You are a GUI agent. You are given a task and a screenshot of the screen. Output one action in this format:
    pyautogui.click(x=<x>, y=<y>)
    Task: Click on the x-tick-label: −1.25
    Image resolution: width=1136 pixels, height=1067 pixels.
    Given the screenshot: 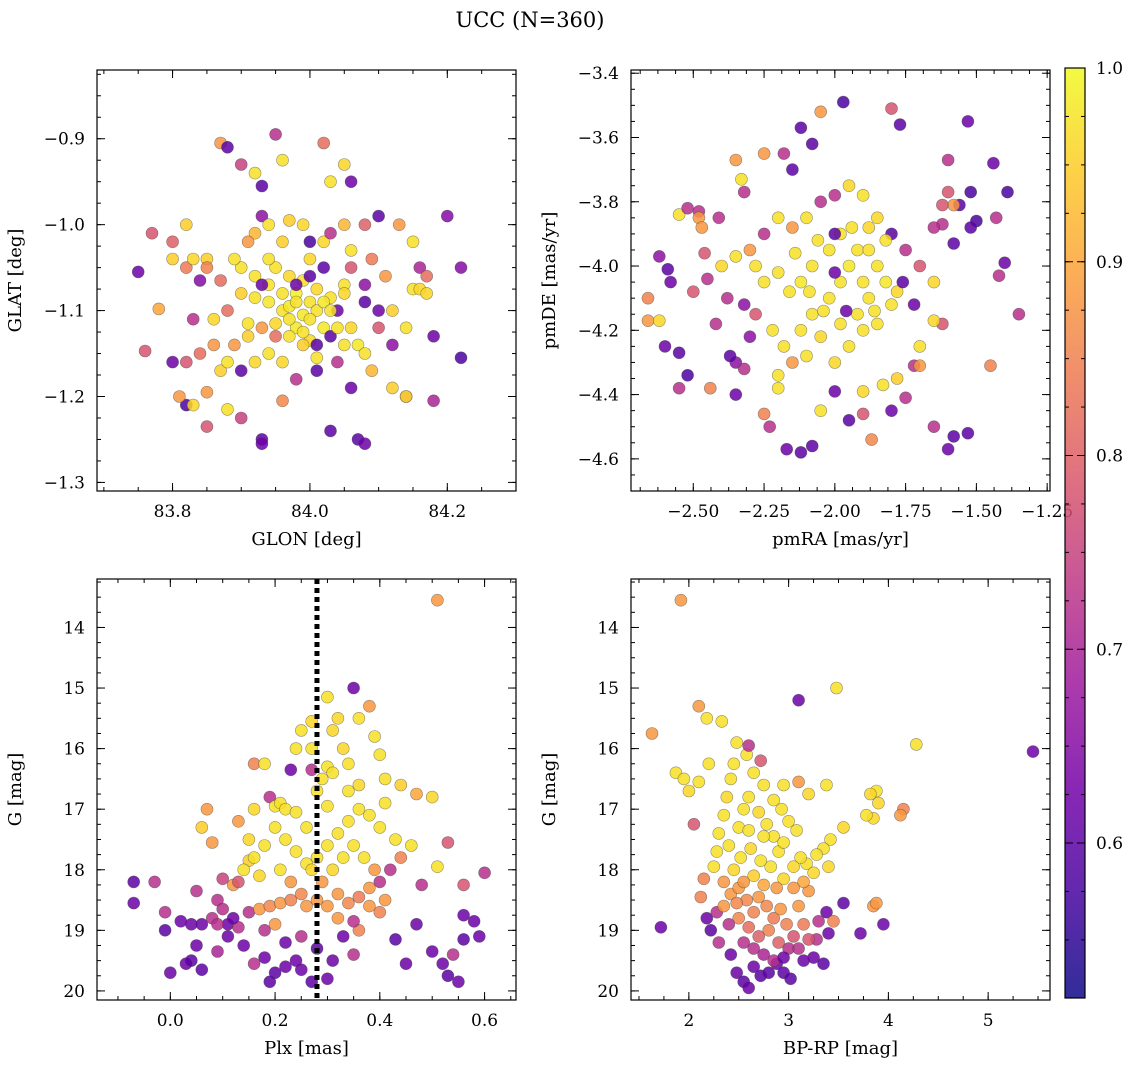 What is the action you would take?
    pyautogui.click(x=1047, y=512)
    